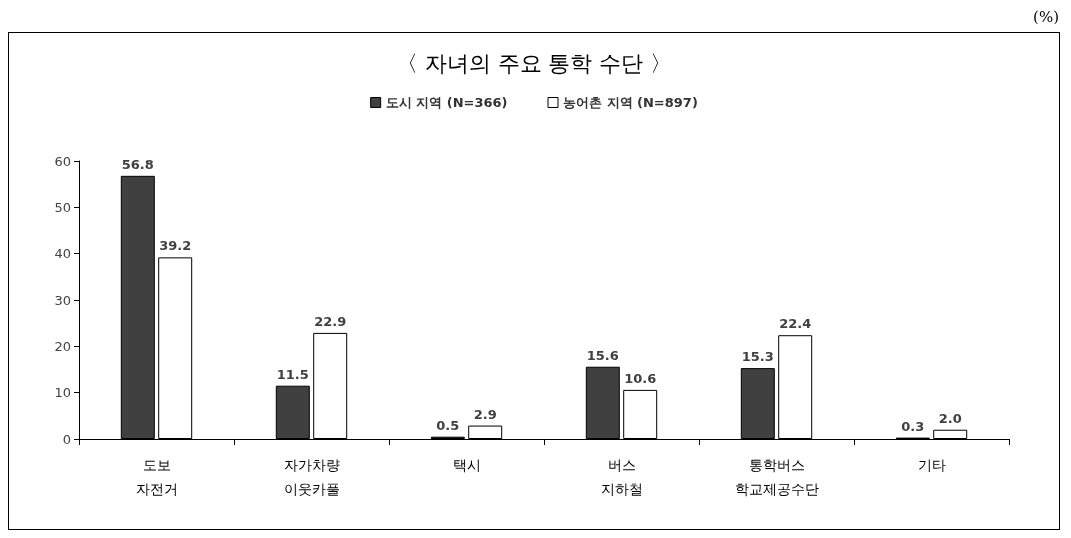  Describe the element at coordinates (630, 102) in the screenshot. I see `legend-label: 농어촌 지역 (N=897)` at that location.